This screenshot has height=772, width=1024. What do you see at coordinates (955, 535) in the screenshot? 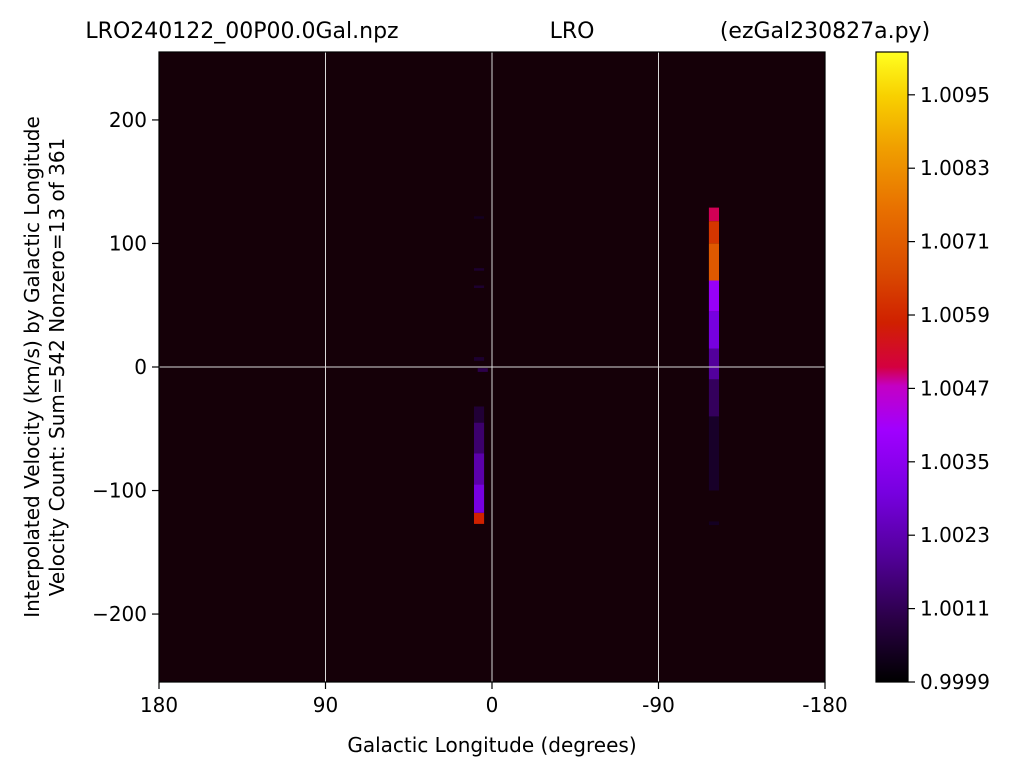
I see `colorbar-tick-label: 1.0023` at bounding box center [955, 535].